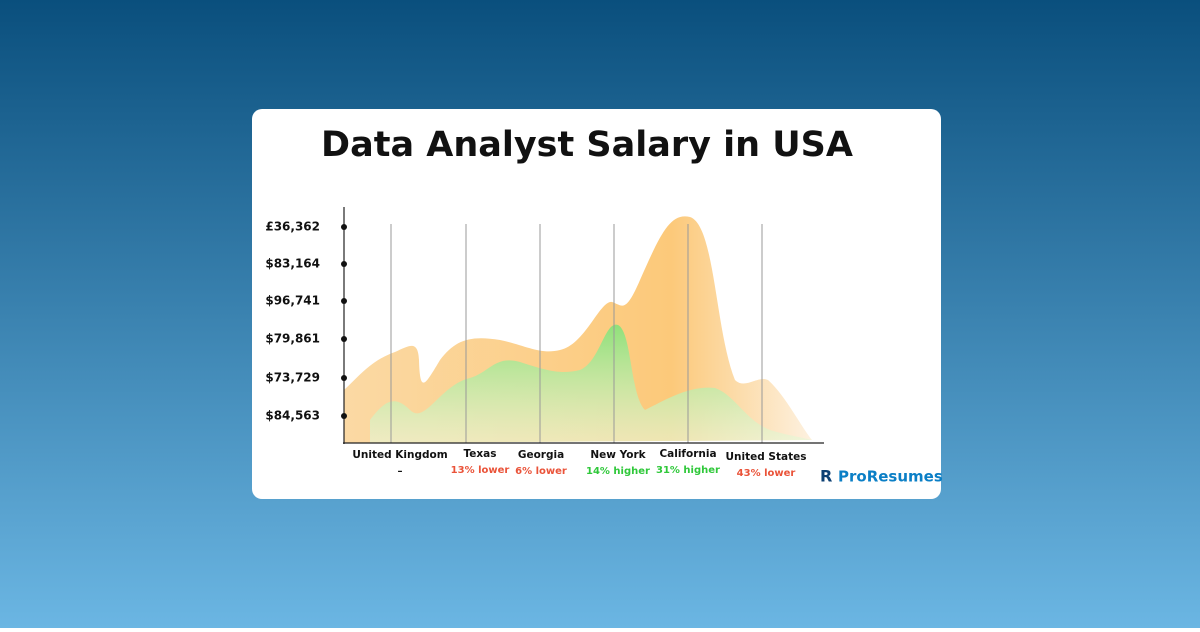 The height and width of the screenshot is (632, 1200). I want to click on region-name: New York, so click(618, 455).